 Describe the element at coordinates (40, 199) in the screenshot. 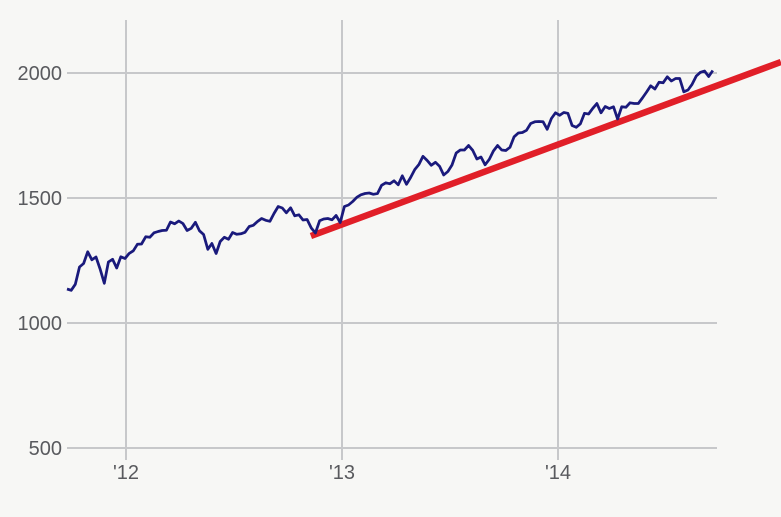

I see `y-tick-label: 1500` at that location.